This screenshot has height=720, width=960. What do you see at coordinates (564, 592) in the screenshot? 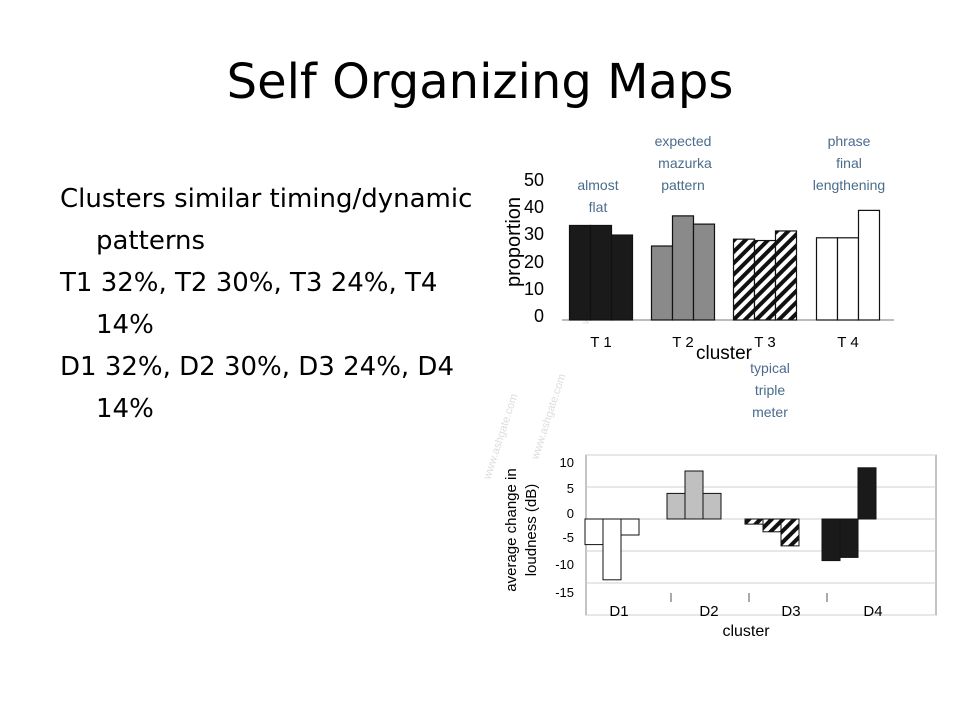
I see `y-tick-label: -15` at bounding box center [564, 592].